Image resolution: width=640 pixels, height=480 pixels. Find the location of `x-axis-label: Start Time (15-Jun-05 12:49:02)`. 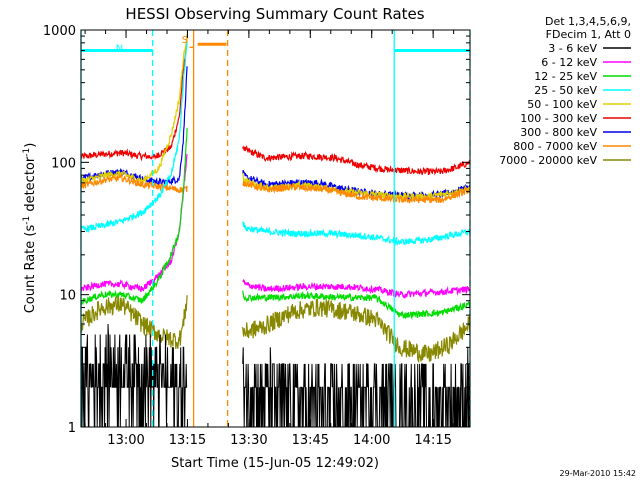

x-axis-label: Start Time (15-Jun-05 12:49:02) is located at coordinates (275, 463).